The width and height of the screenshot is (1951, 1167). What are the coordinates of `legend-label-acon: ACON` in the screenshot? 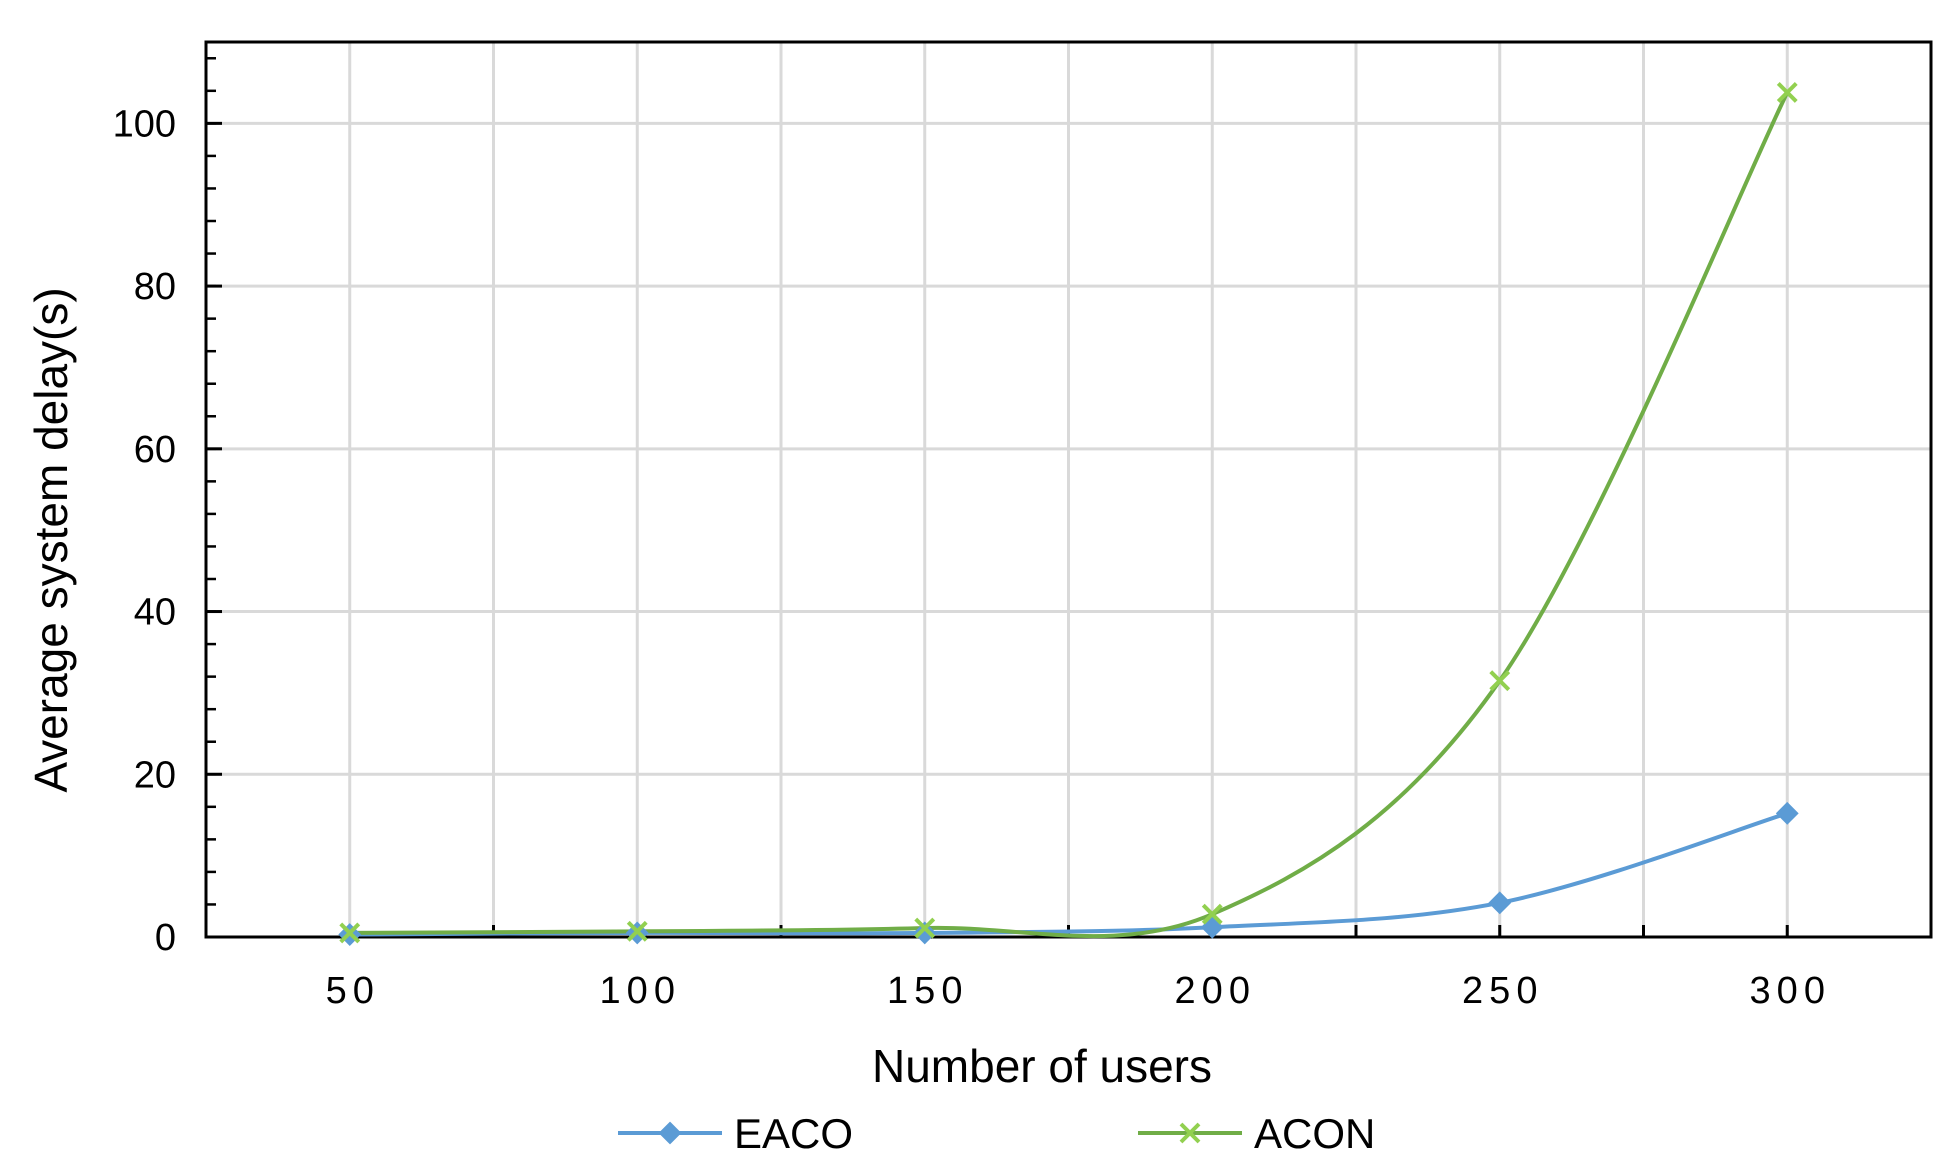 It's located at (1314, 1133).